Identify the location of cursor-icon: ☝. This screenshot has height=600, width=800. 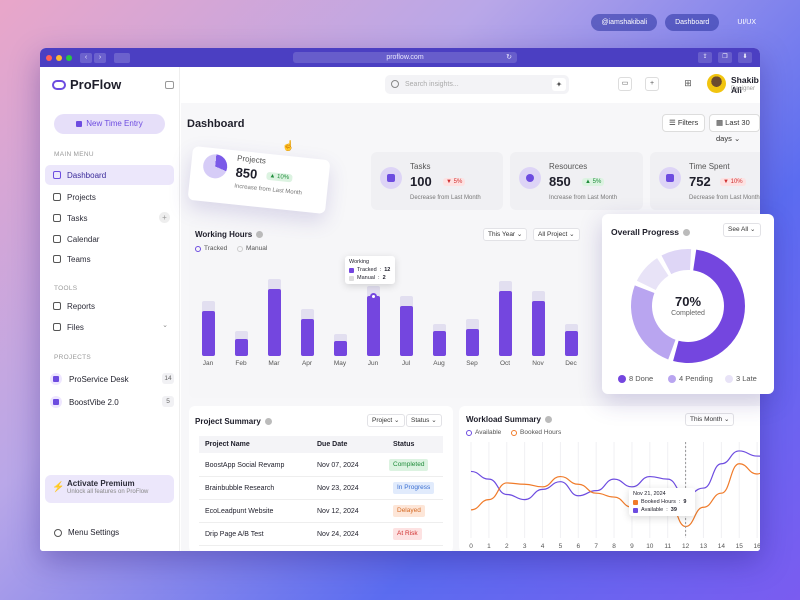
(288, 146).